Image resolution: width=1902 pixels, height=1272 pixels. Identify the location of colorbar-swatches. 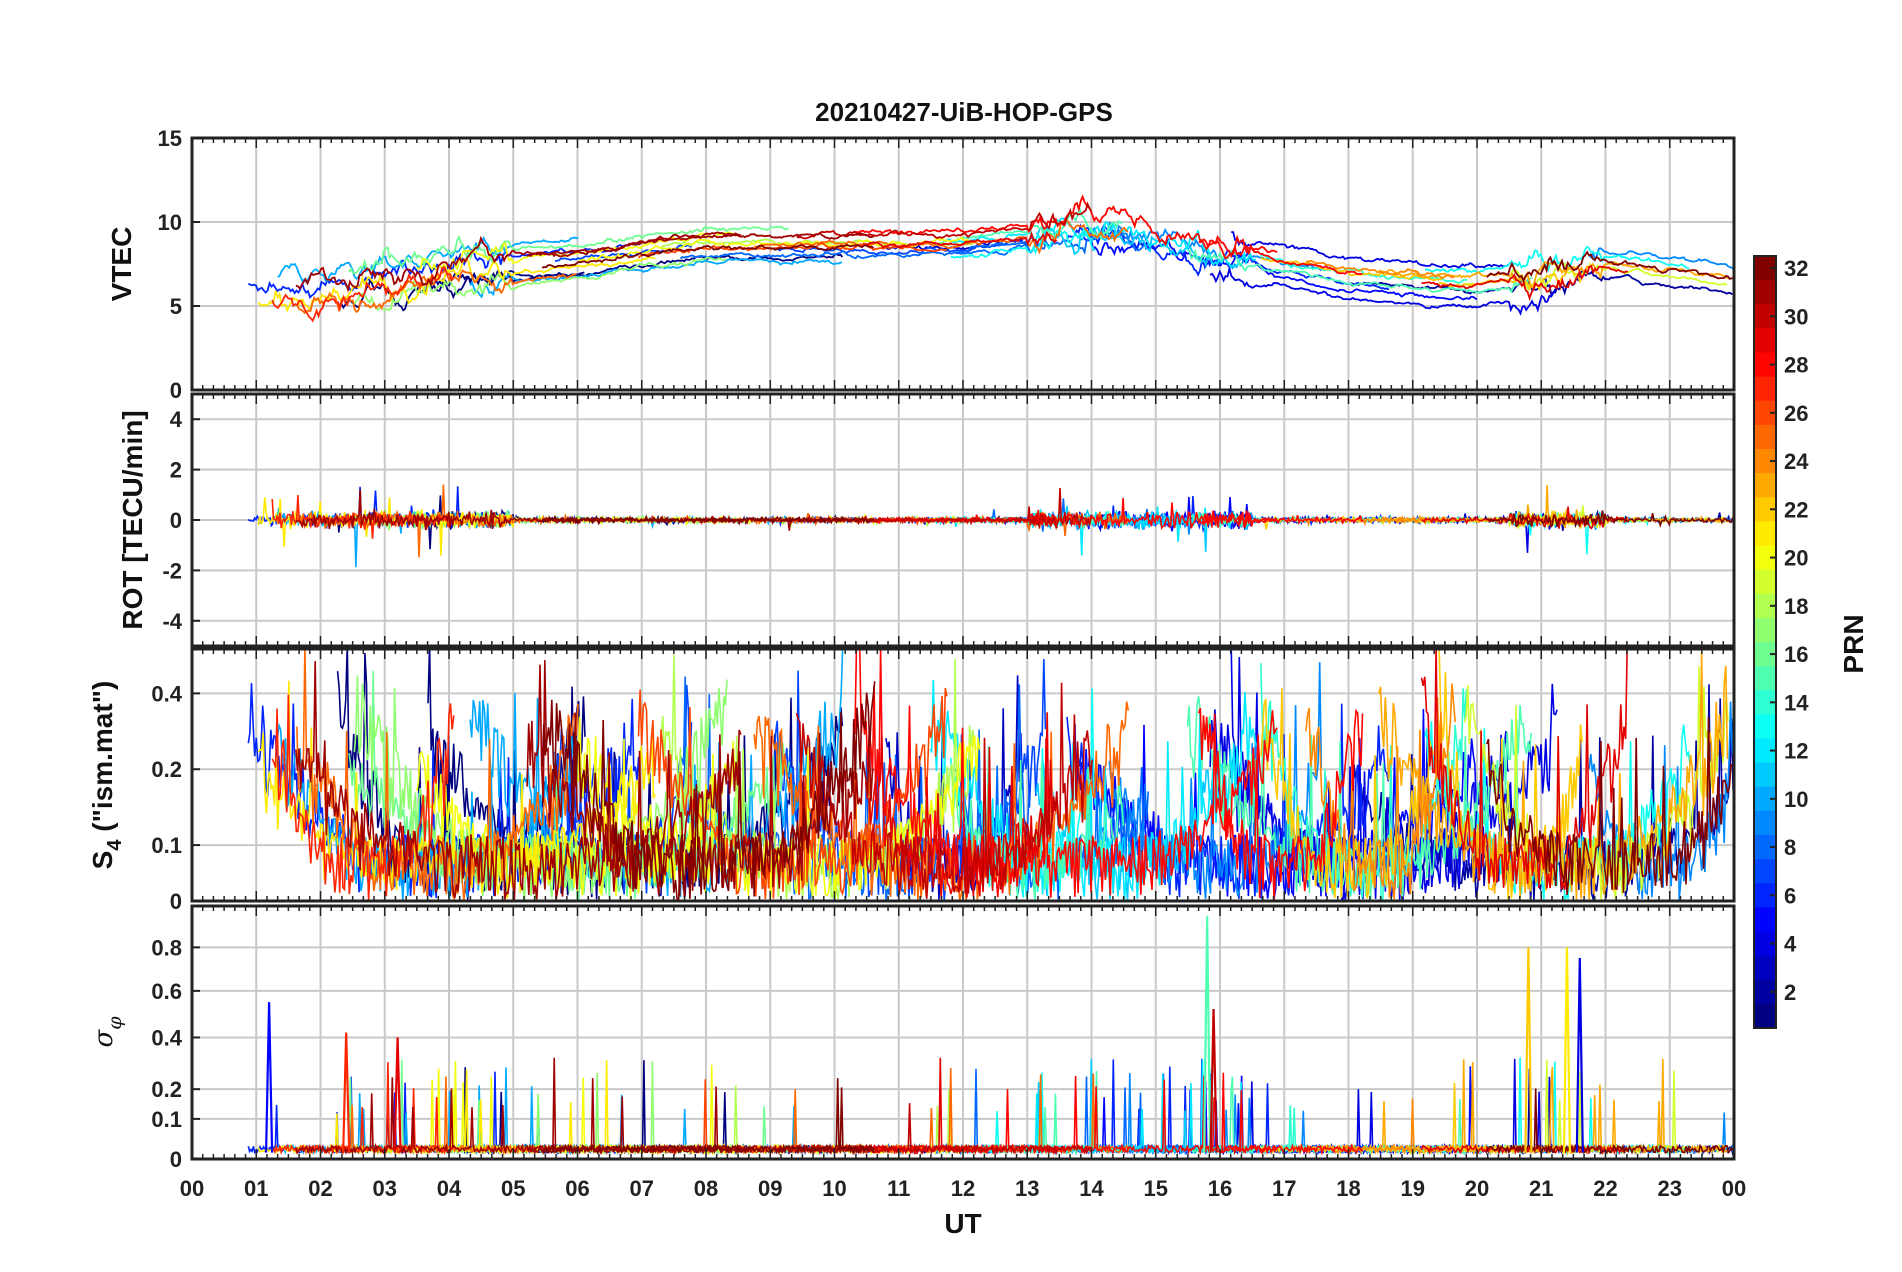
(1765, 642).